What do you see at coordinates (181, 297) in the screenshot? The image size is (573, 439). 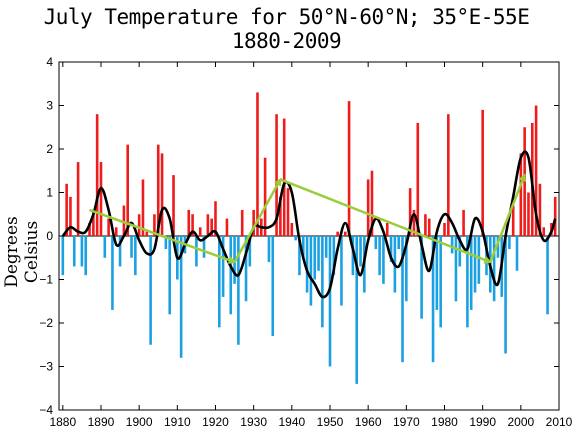 I see `bar-1911` at bounding box center [181, 297].